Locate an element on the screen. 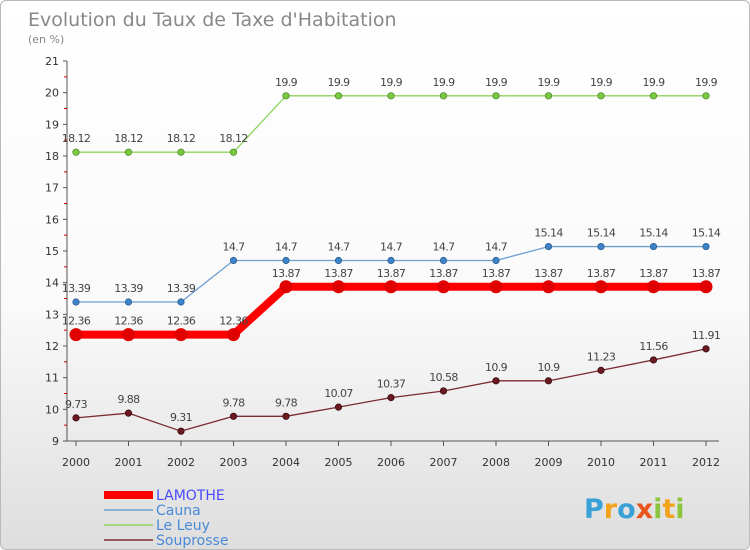 The width and height of the screenshot is (750, 550). proxiti-logo: Proxiti is located at coordinates (634, 509).